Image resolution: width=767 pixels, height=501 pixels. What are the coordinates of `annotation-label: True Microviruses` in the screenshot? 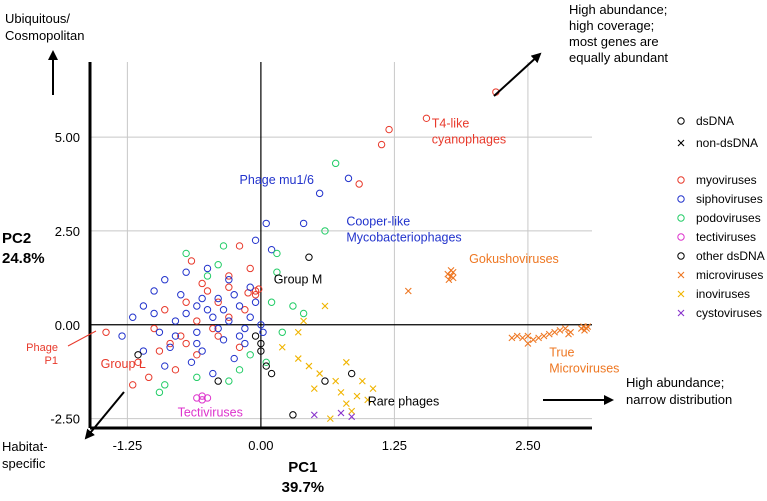 It's located at (584, 361).